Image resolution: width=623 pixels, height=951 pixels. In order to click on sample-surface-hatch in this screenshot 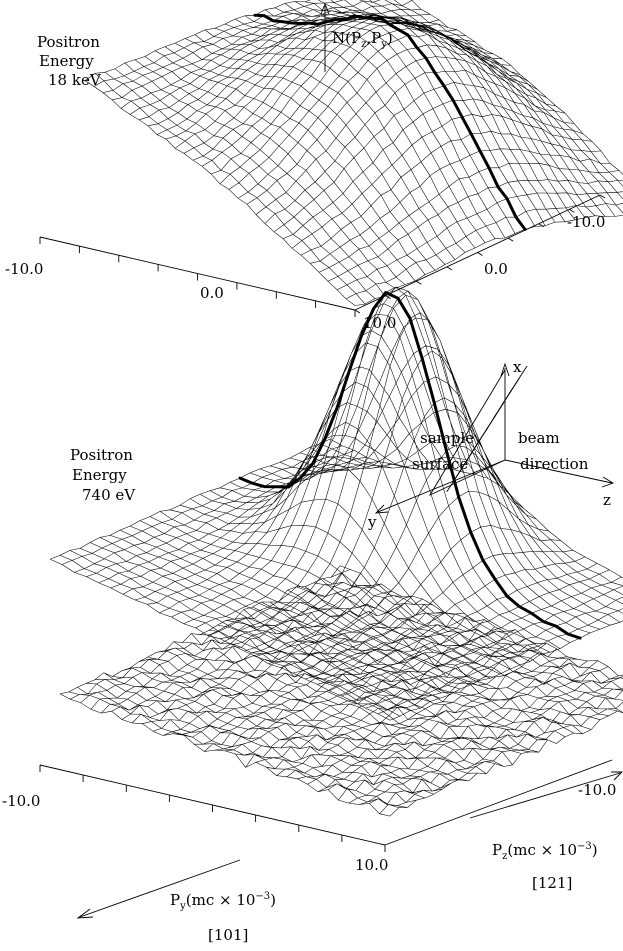, I will do `click(487, 429)`.